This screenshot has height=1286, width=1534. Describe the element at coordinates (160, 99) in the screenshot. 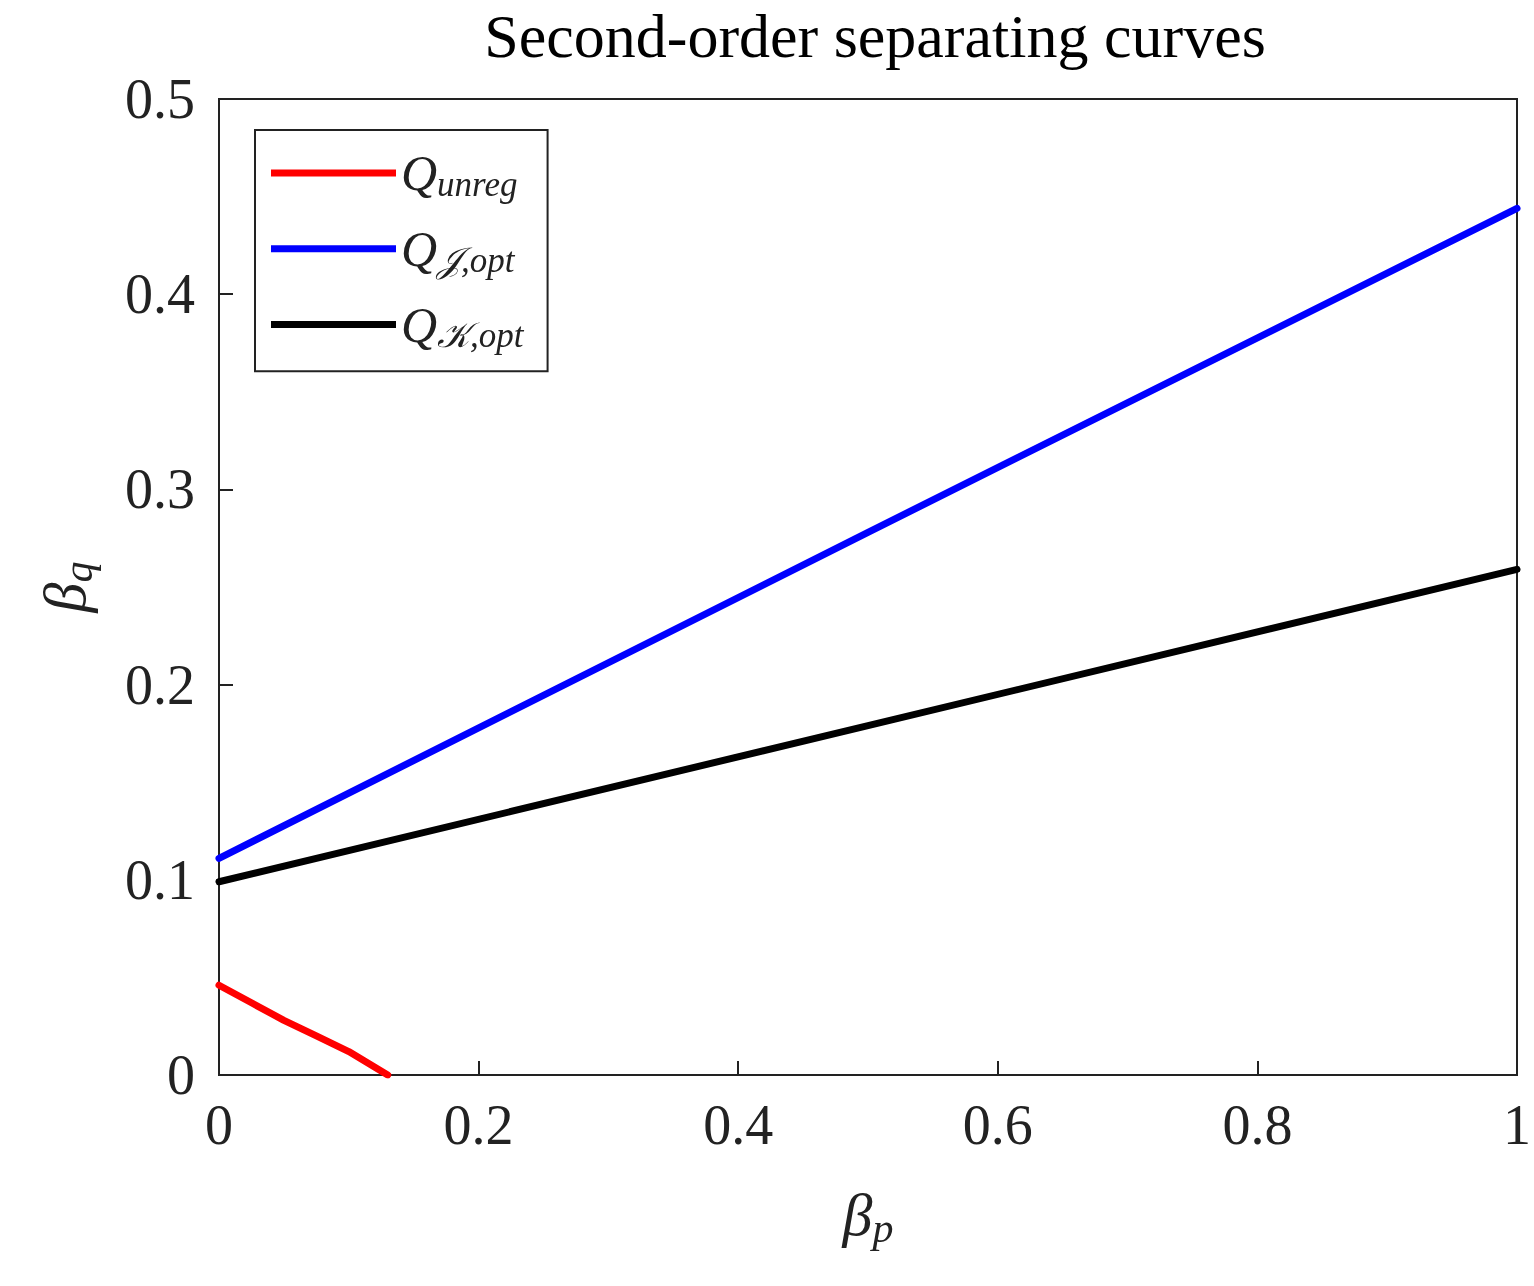

I see `y-tick-label: 0.5` at that location.